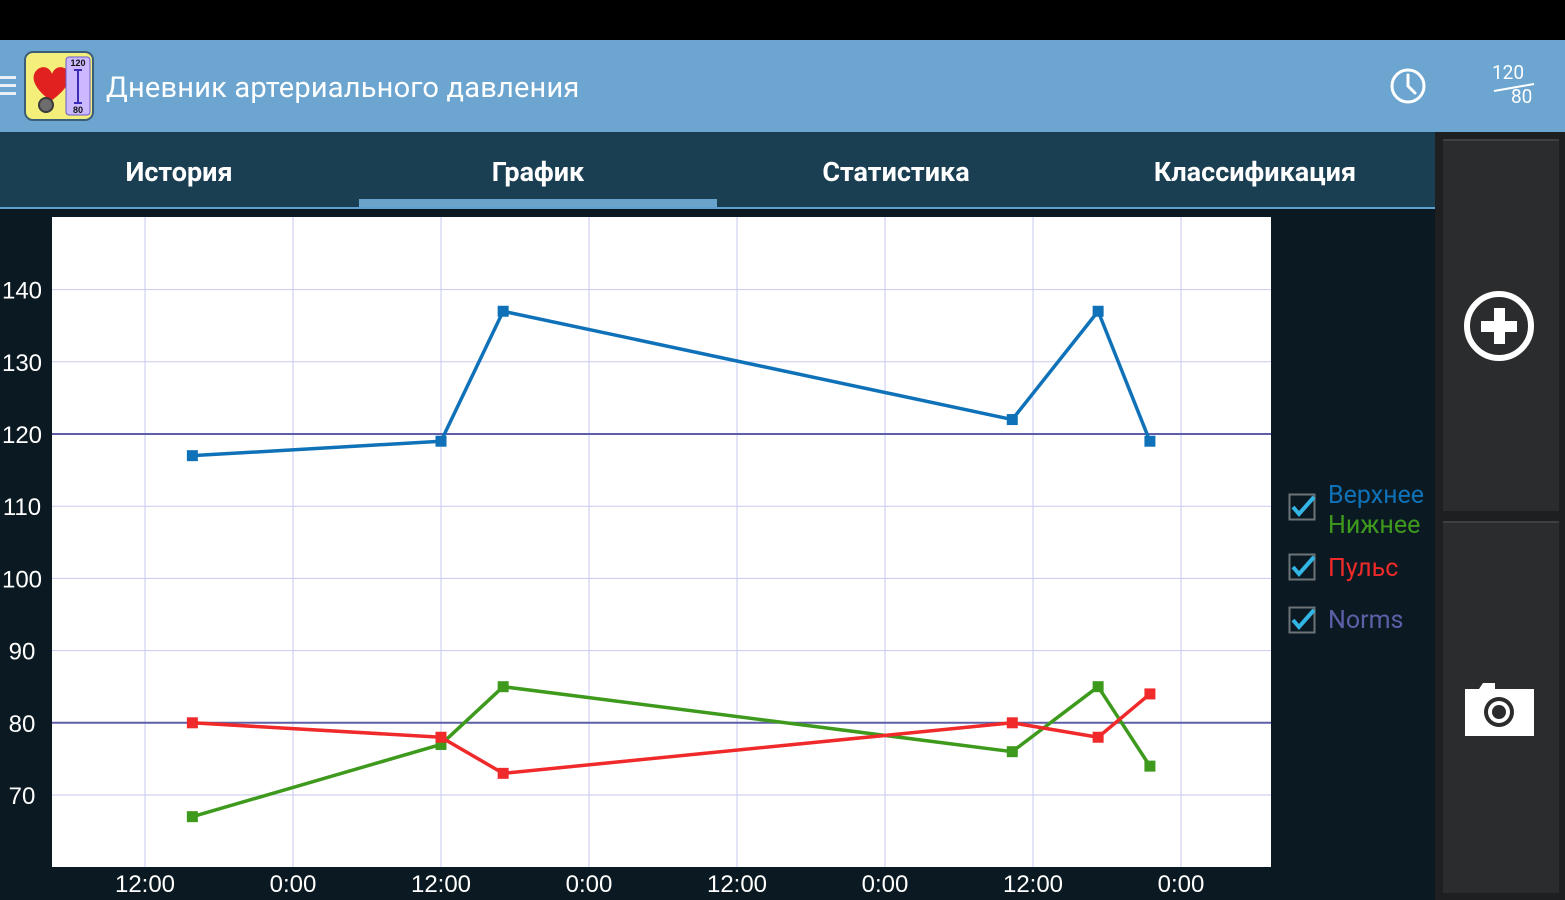 Image resolution: width=1565 pixels, height=900 pixels. I want to click on logo-bottom-value: 80, so click(78, 110).